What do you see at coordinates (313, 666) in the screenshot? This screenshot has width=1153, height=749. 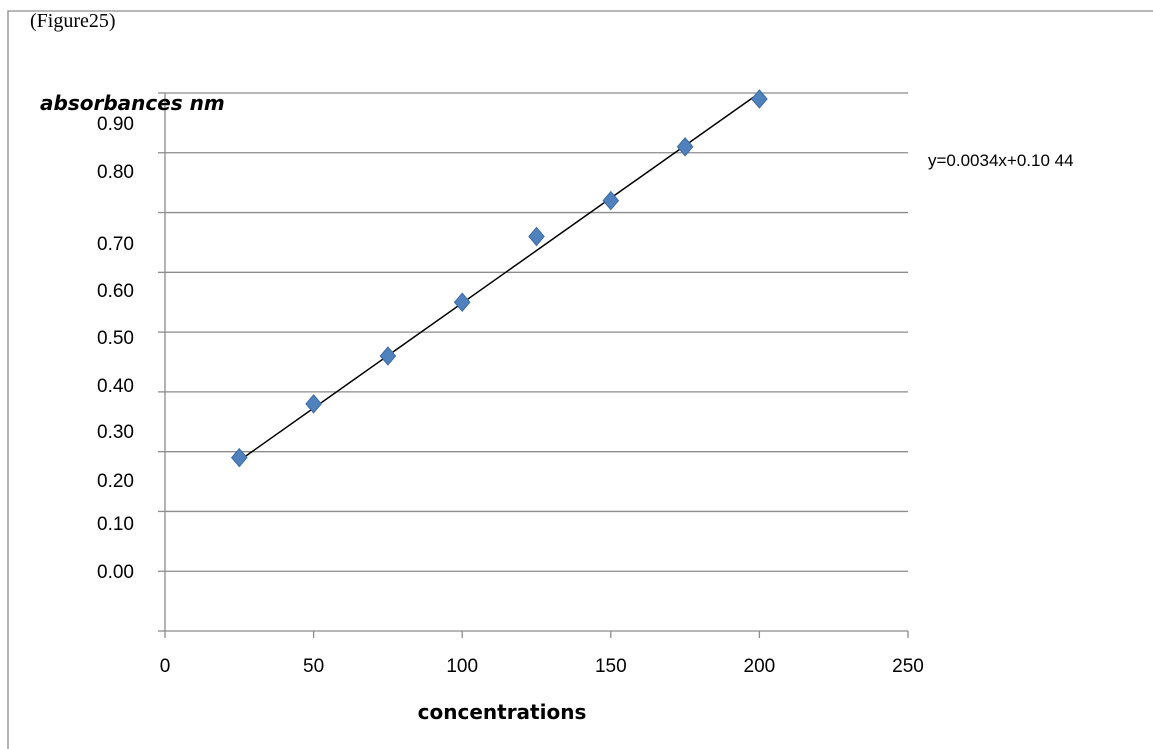 I see `x-tick-label: 50` at bounding box center [313, 666].